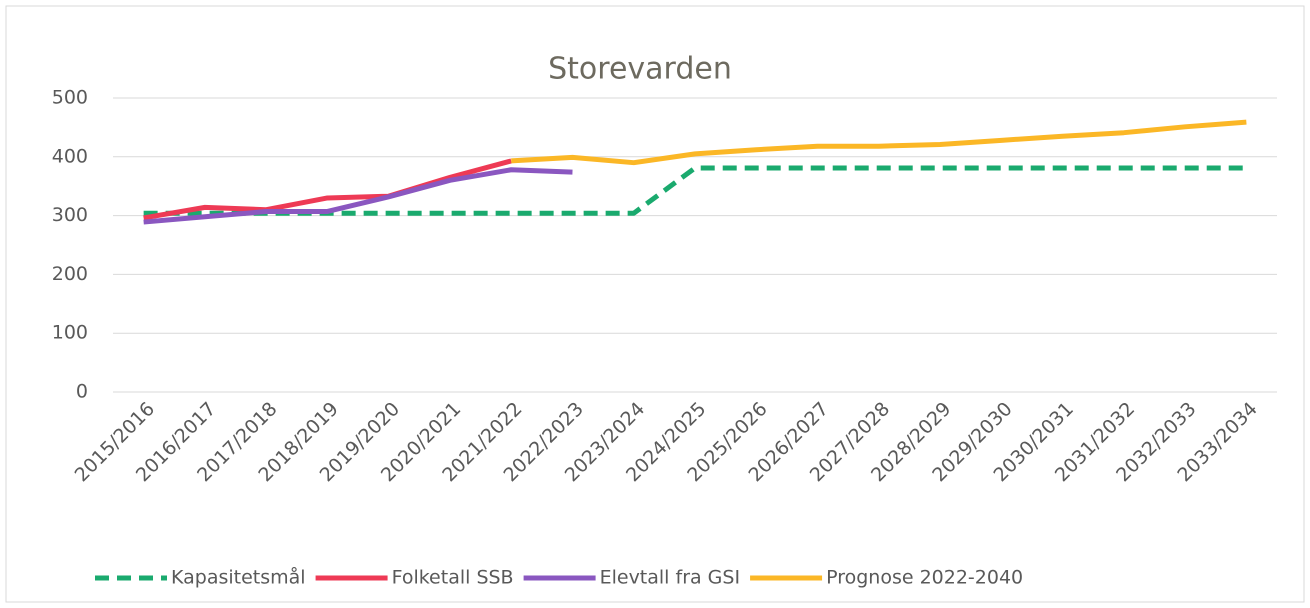 The width and height of the screenshot is (1310, 608). Describe the element at coordinates (670, 578) in the screenshot. I see `legend-label: Elevtall fra GSI` at that location.